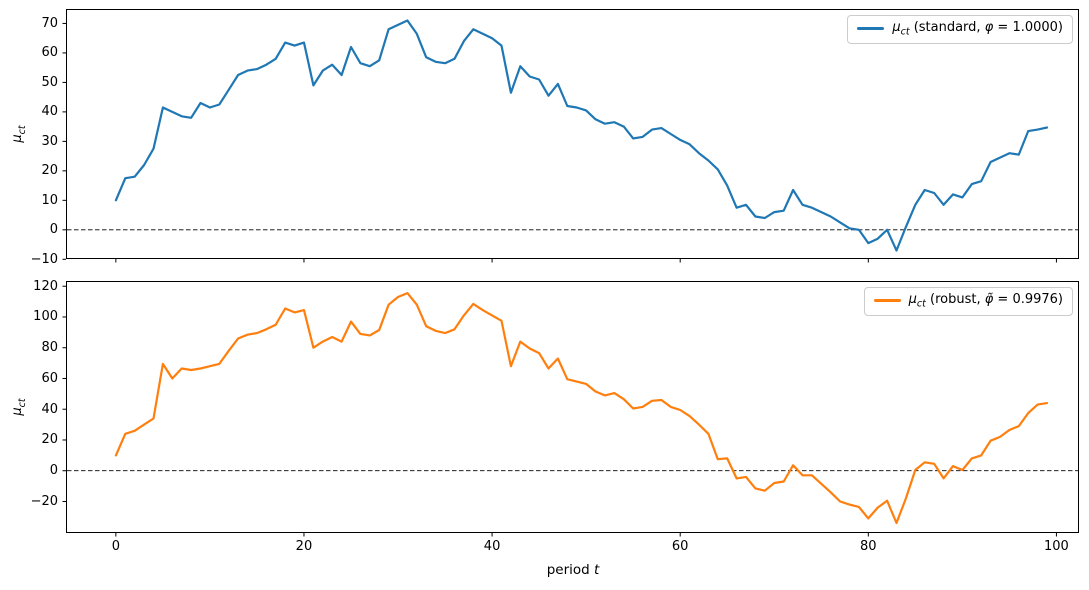  What do you see at coordinates (887, 301) in the screenshot?
I see `legend-line-sample-robust` at bounding box center [887, 301].